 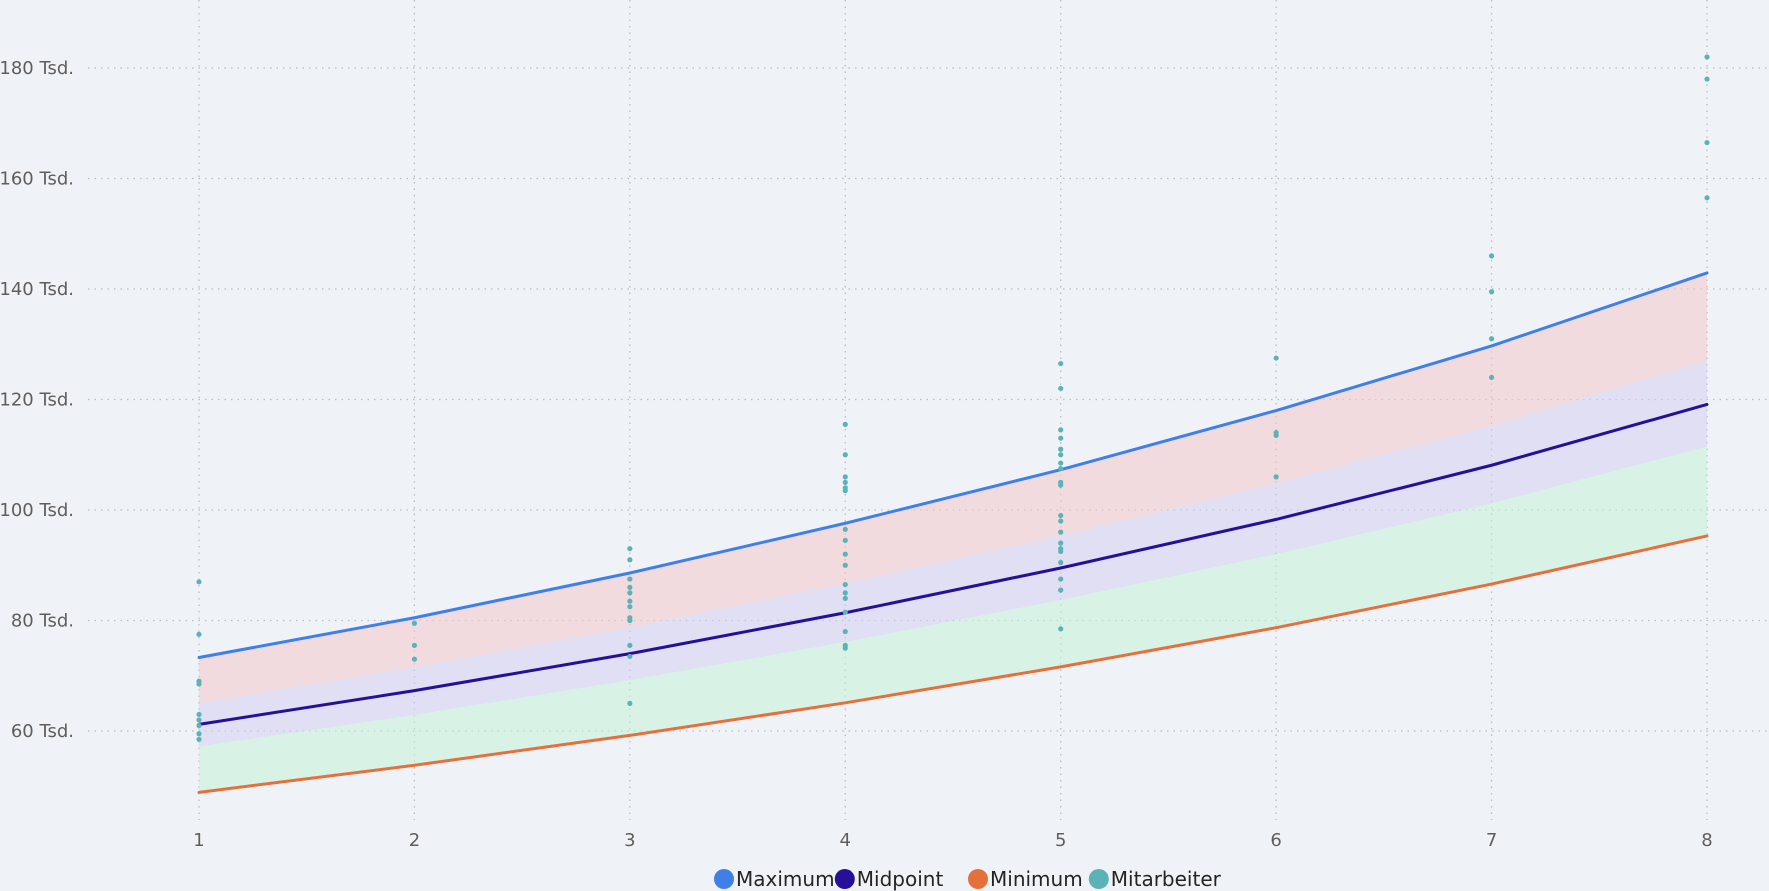 What do you see at coordinates (1491, 840) in the screenshot?
I see `x-tick-label: 7` at bounding box center [1491, 840].